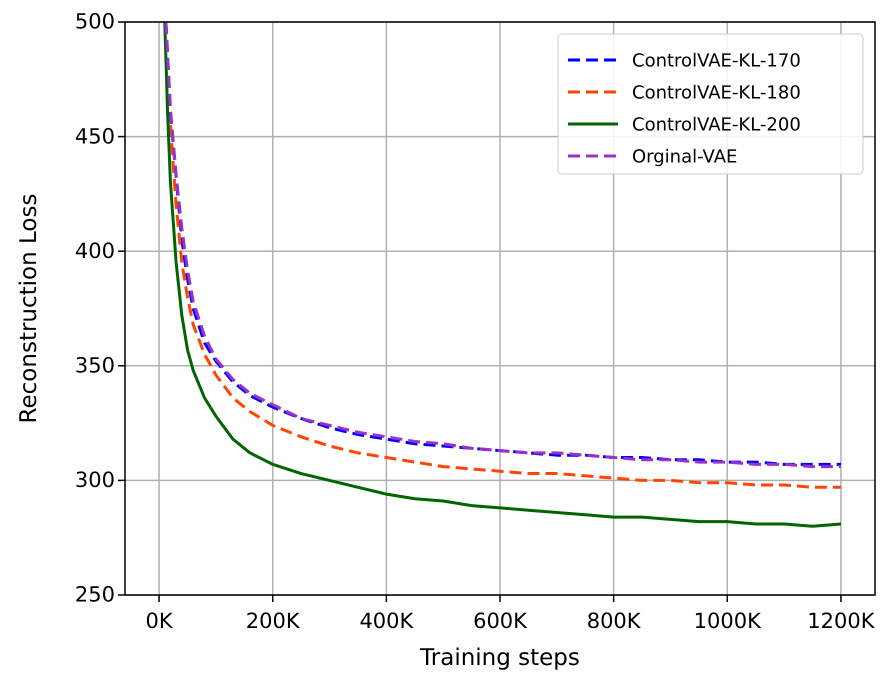 Image resolution: width=892 pixels, height=679 pixels. What do you see at coordinates (94, 594) in the screenshot?
I see `y-tick-label: 250` at bounding box center [94, 594].